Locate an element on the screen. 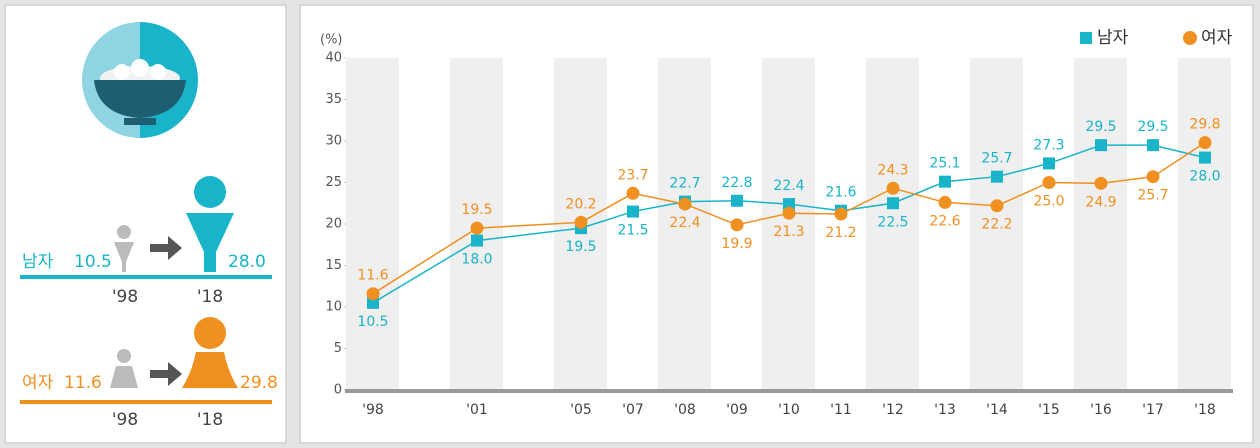  x-tick-label: '08 is located at coordinates (685, 410).